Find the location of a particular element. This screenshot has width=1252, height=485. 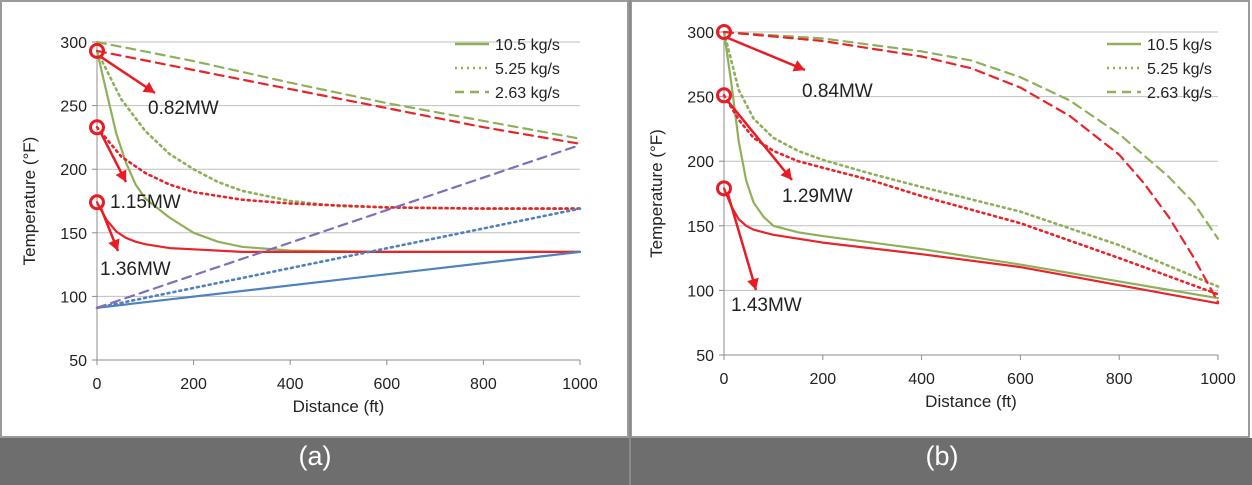

panel-divider is located at coordinates (630, 242).